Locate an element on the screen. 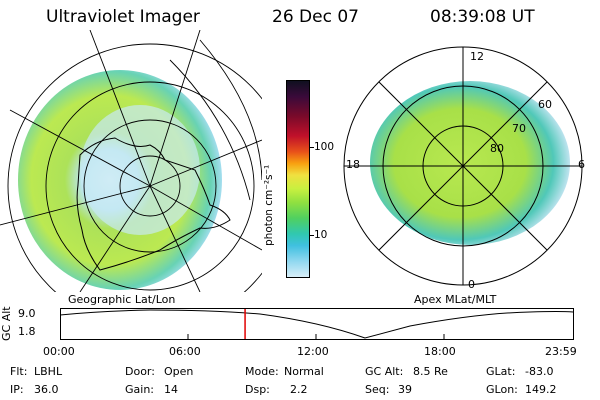 This screenshot has width=600, height=400. colorbar-ticks is located at coordinates (312, 178).